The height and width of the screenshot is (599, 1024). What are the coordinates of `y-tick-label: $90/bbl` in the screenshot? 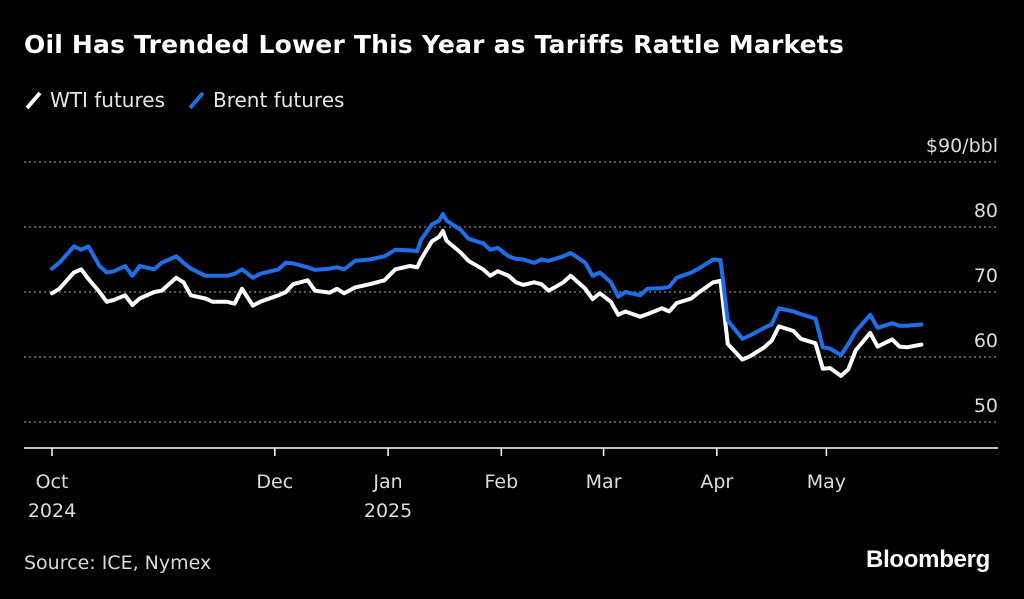 It's located at (962, 146).